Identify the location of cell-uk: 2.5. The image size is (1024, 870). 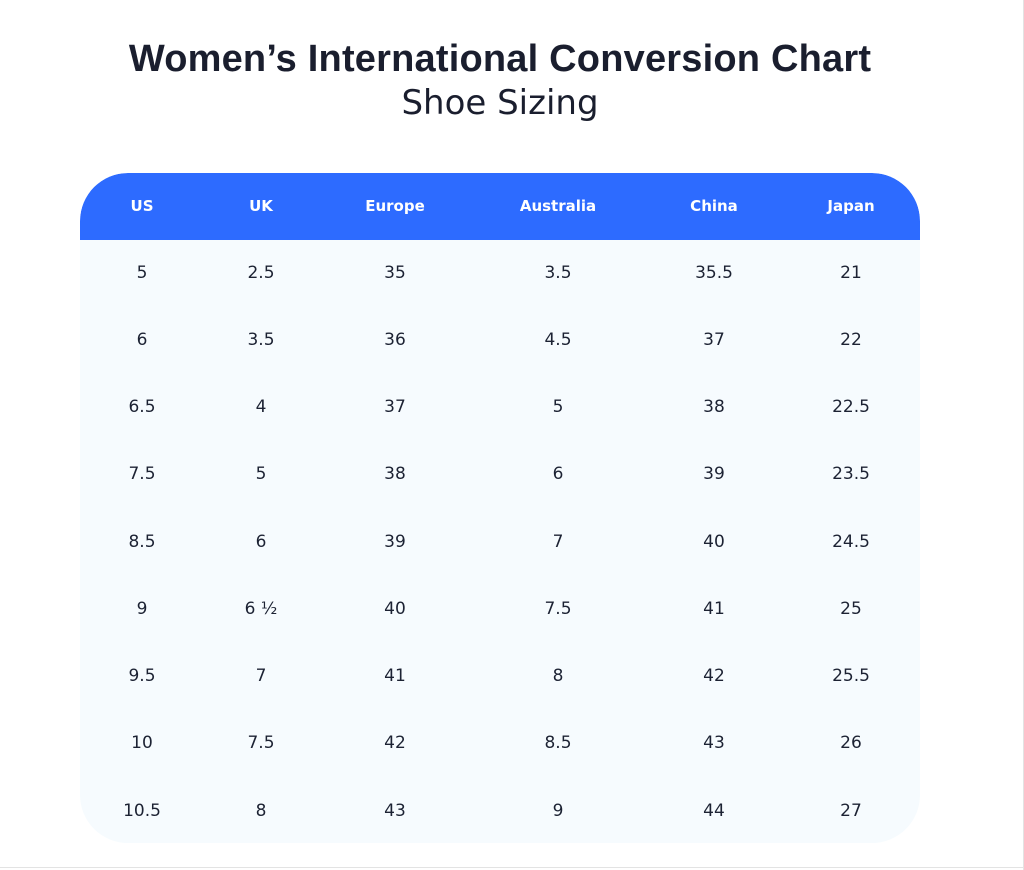
(261, 273).